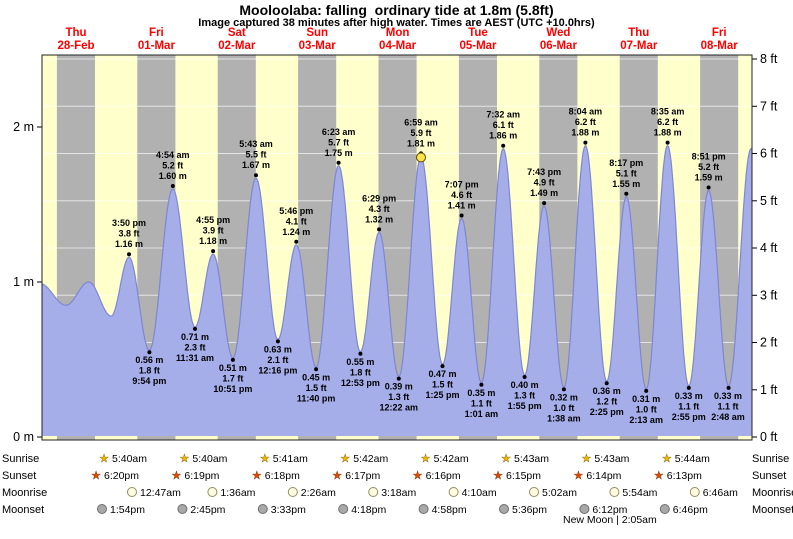  Describe the element at coordinates (442, 385) in the screenshot. I see `tide-annotation-low-ft: 1.5 ft` at that location.